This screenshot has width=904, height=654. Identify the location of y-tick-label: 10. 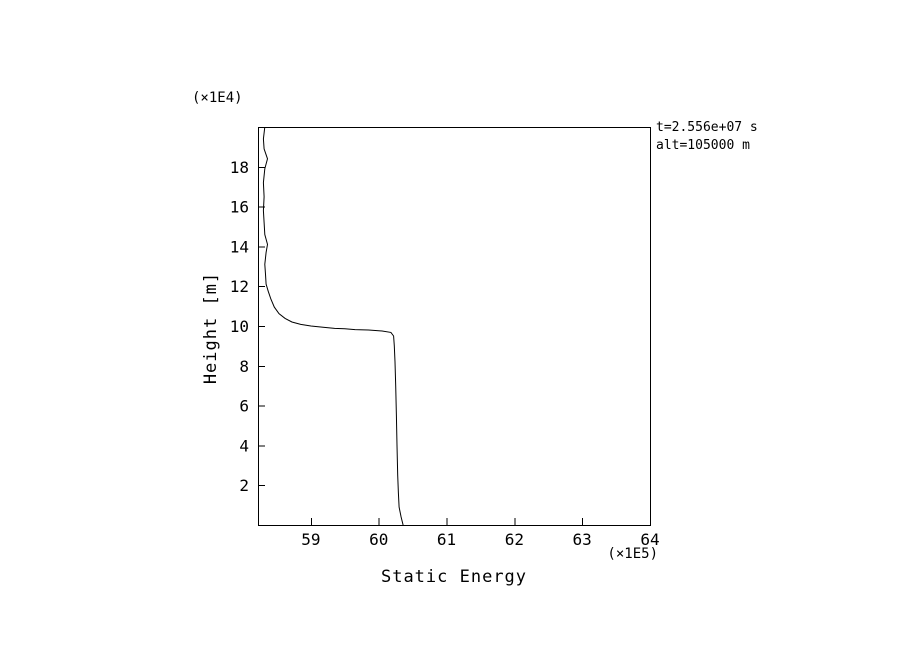
(239, 326).